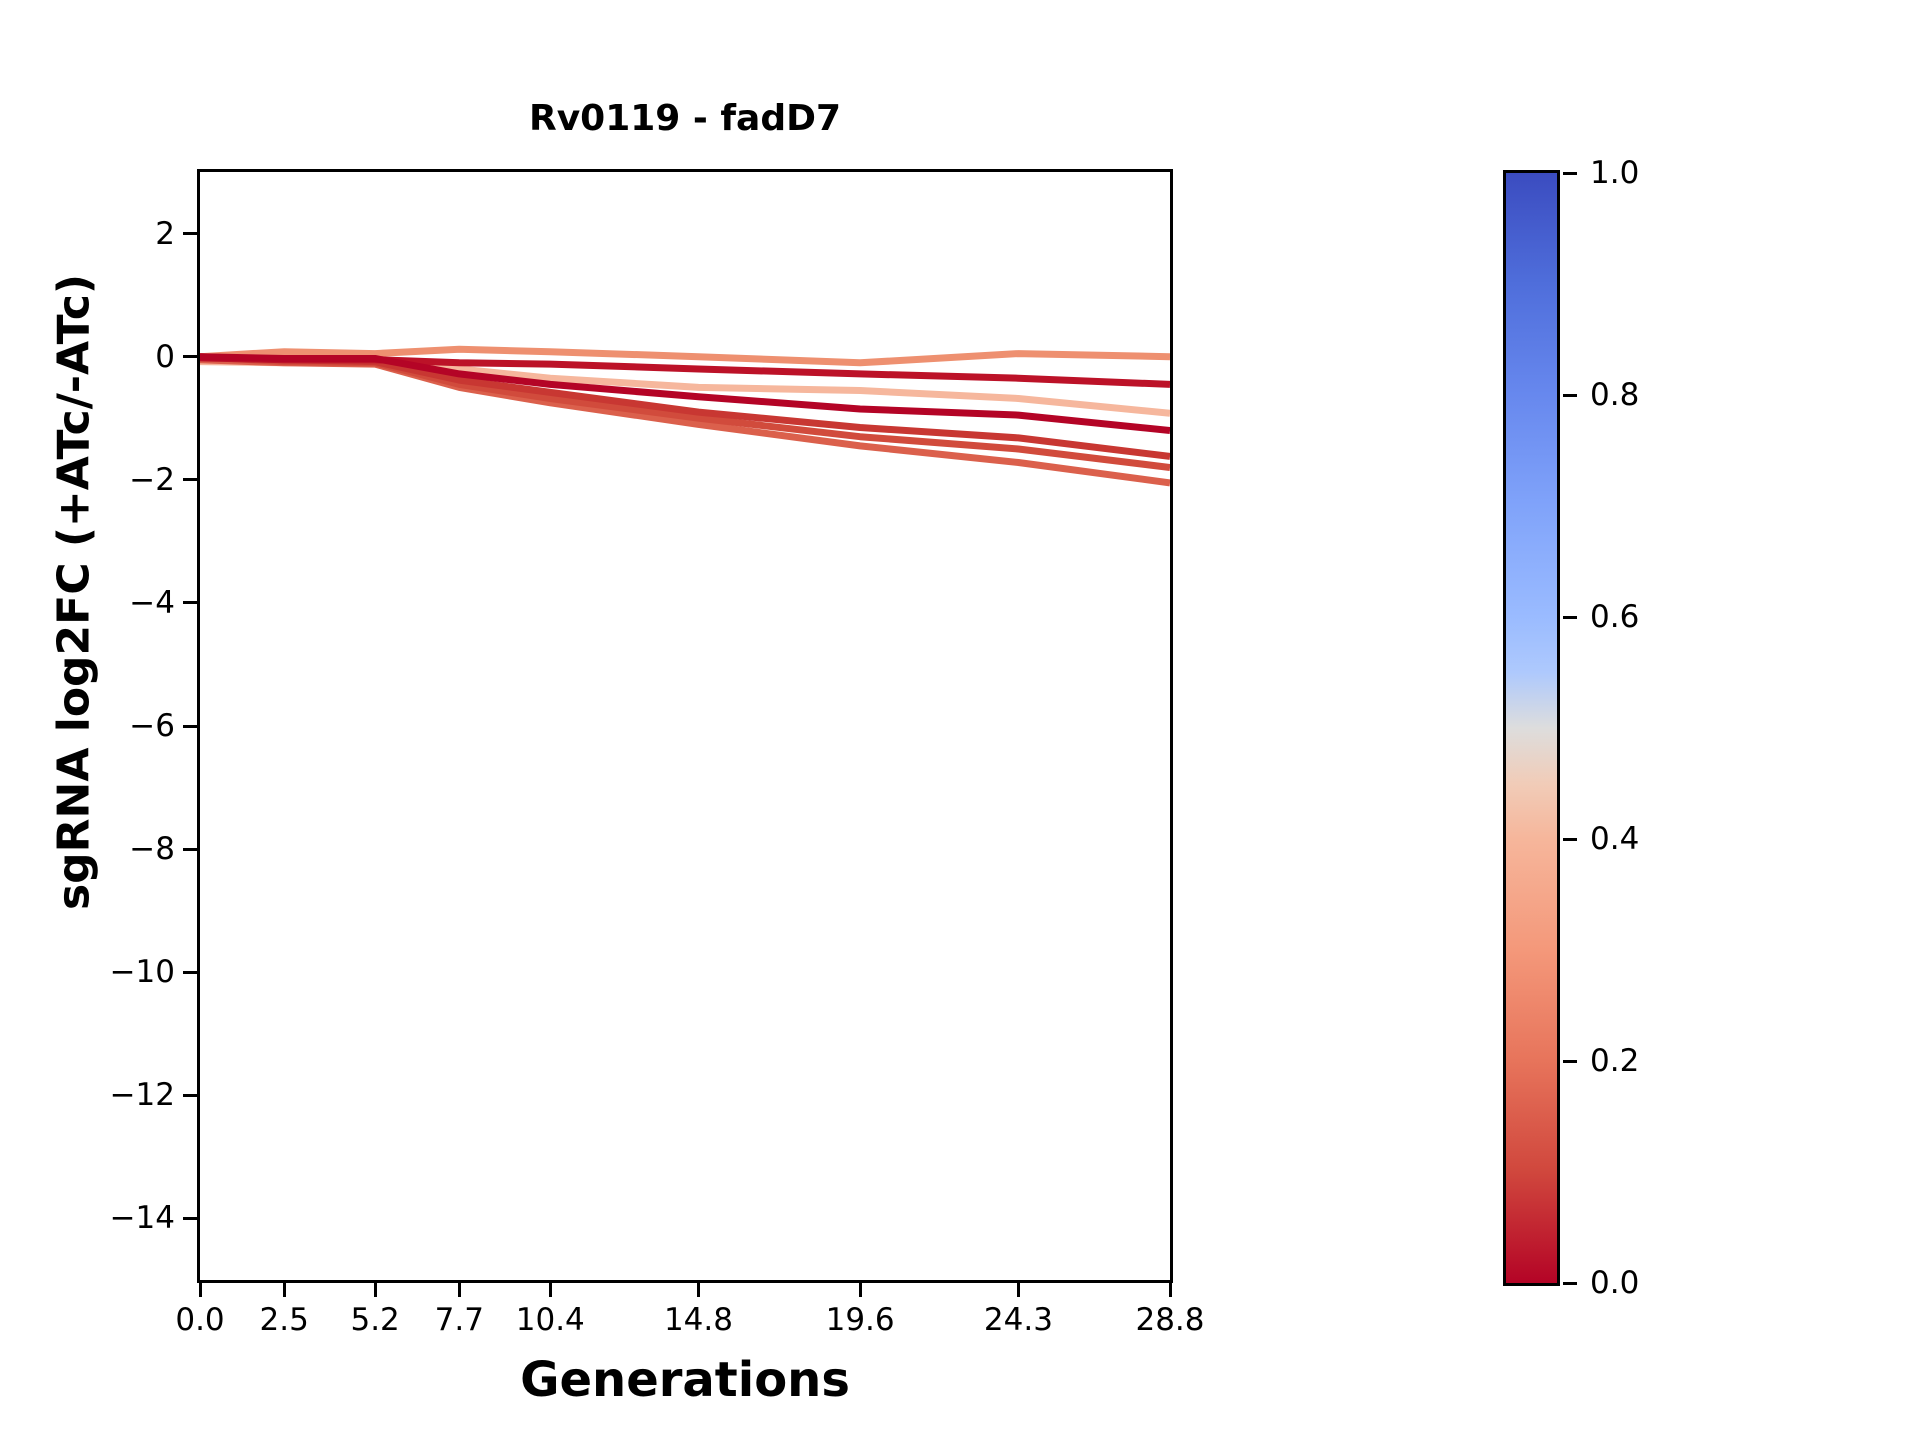 Image resolution: width=1920 pixels, height=1440 pixels. What do you see at coordinates (459, 1320) in the screenshot?
I see `x-tick-label: 7.7` at bounding box center [459, 1320].